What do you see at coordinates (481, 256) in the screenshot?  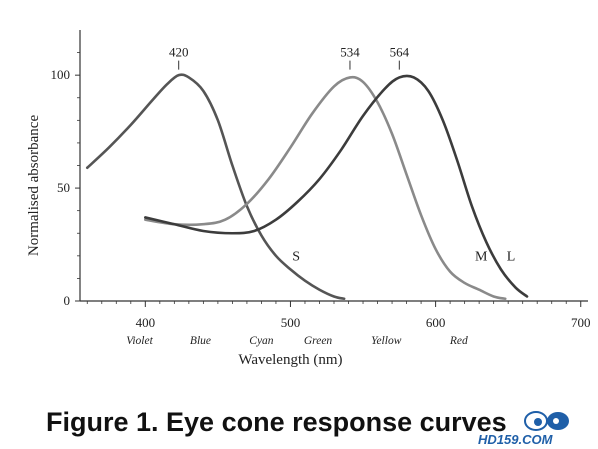 I see `series-label-m: M` at bounding box center [481, 256].